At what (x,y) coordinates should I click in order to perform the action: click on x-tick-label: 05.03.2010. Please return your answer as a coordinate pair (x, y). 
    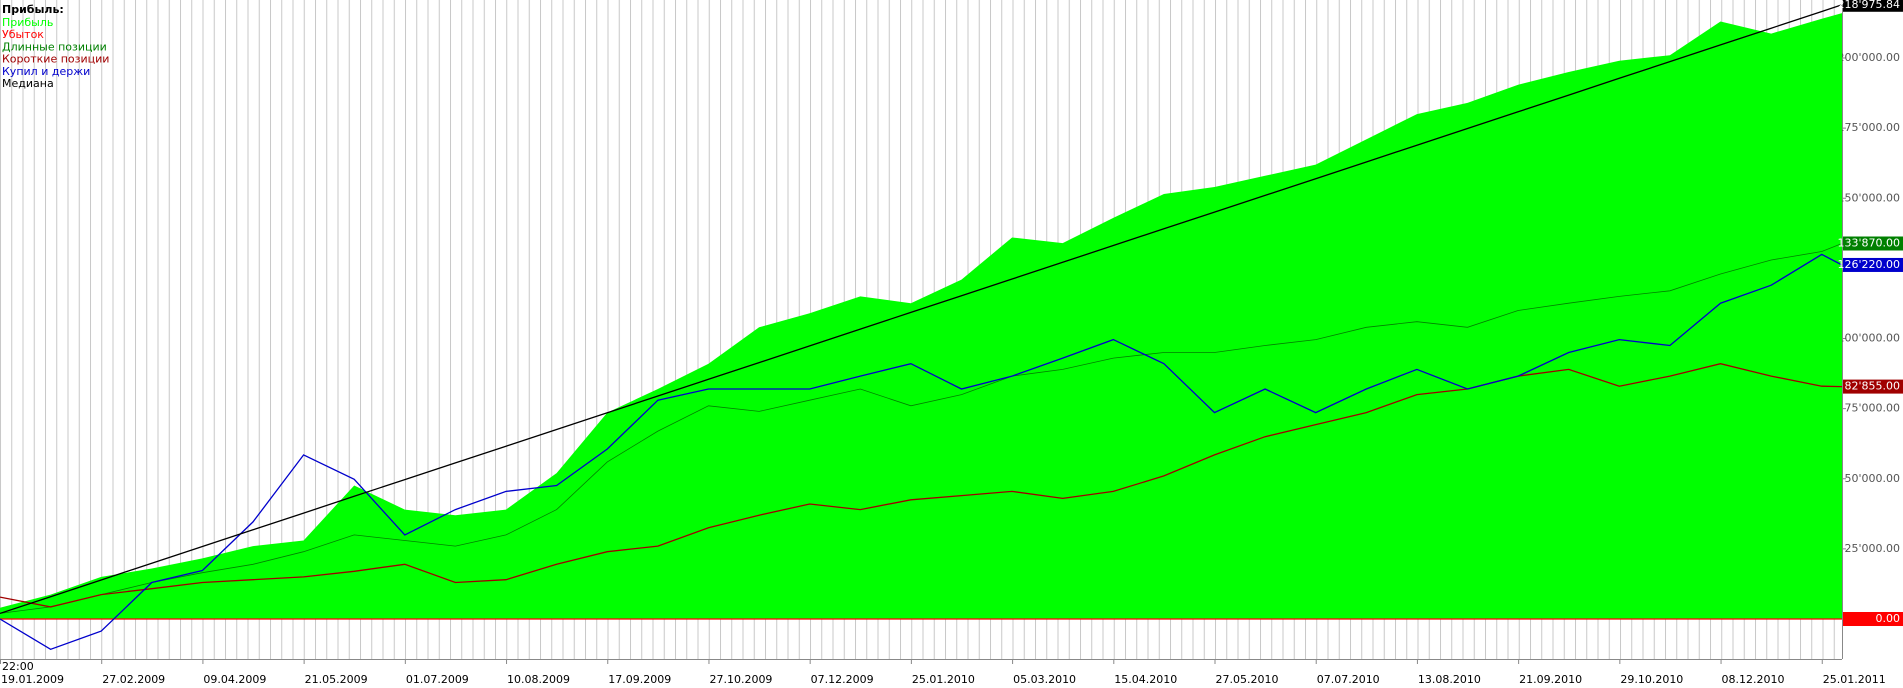
    Looking at the image, I should click on (1044, 678).